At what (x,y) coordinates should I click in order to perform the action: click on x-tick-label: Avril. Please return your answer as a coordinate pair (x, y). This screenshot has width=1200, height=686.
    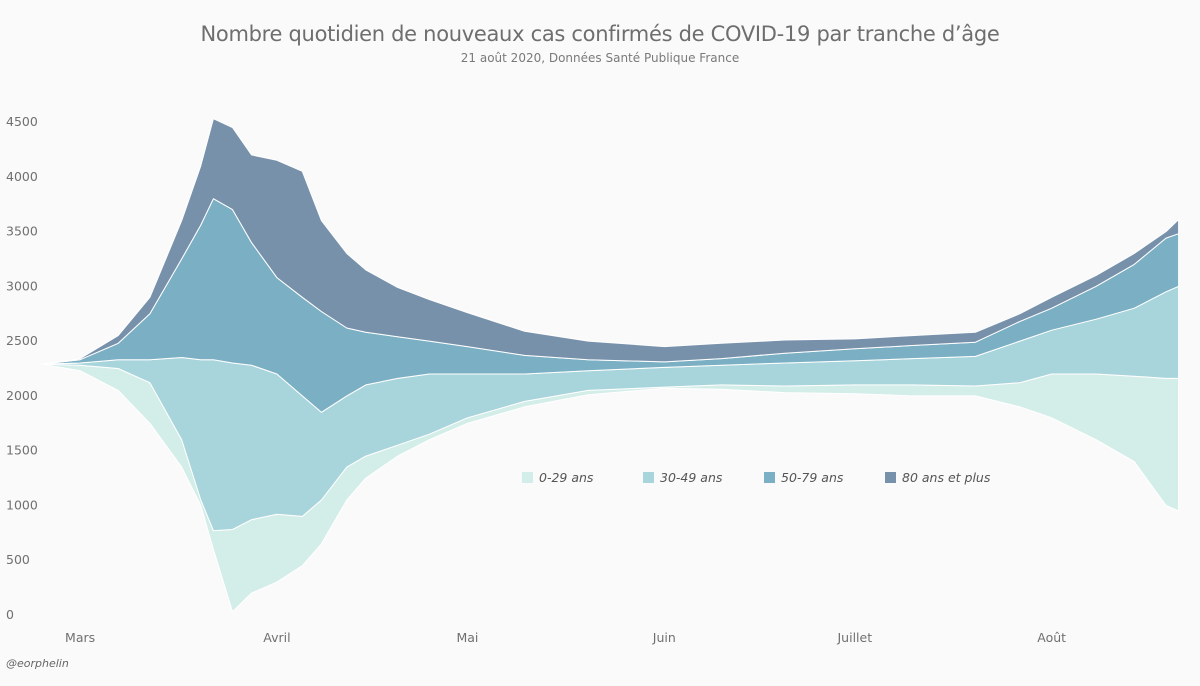
    Looking at the image, I should click on (276, 637).